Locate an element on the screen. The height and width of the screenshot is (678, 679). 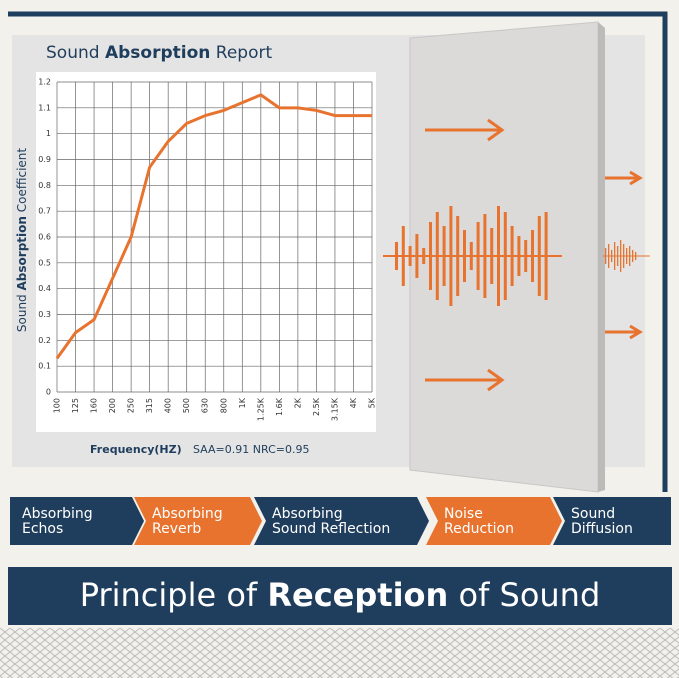
y-tick-label: 1.2 is located at coordinates (44, 82).